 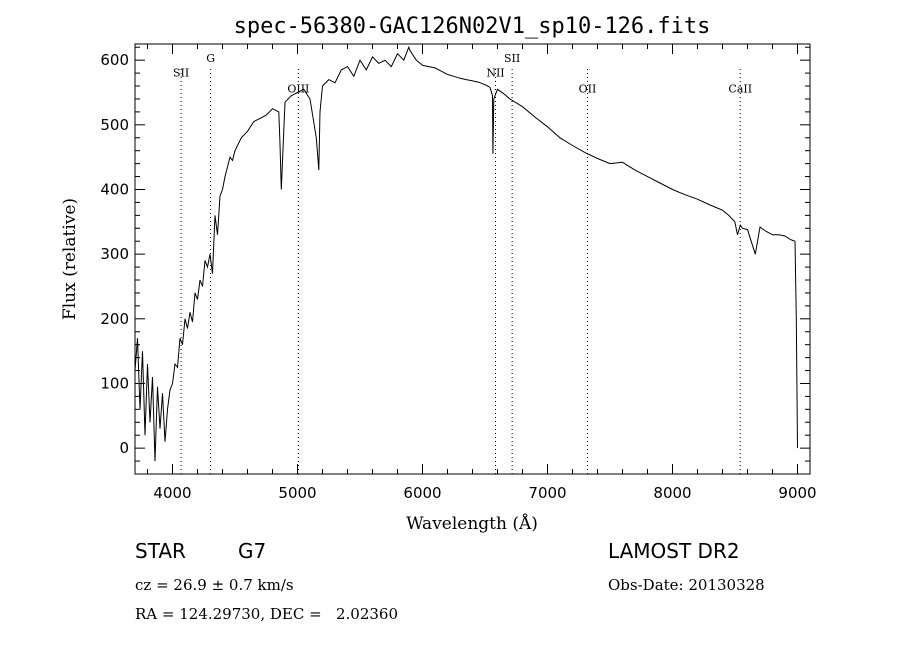 What do you see at coordinates (70, 259) in the screenshot?
I see `y-axis-label: Flux (relative)` at bounding box center [70, 259].